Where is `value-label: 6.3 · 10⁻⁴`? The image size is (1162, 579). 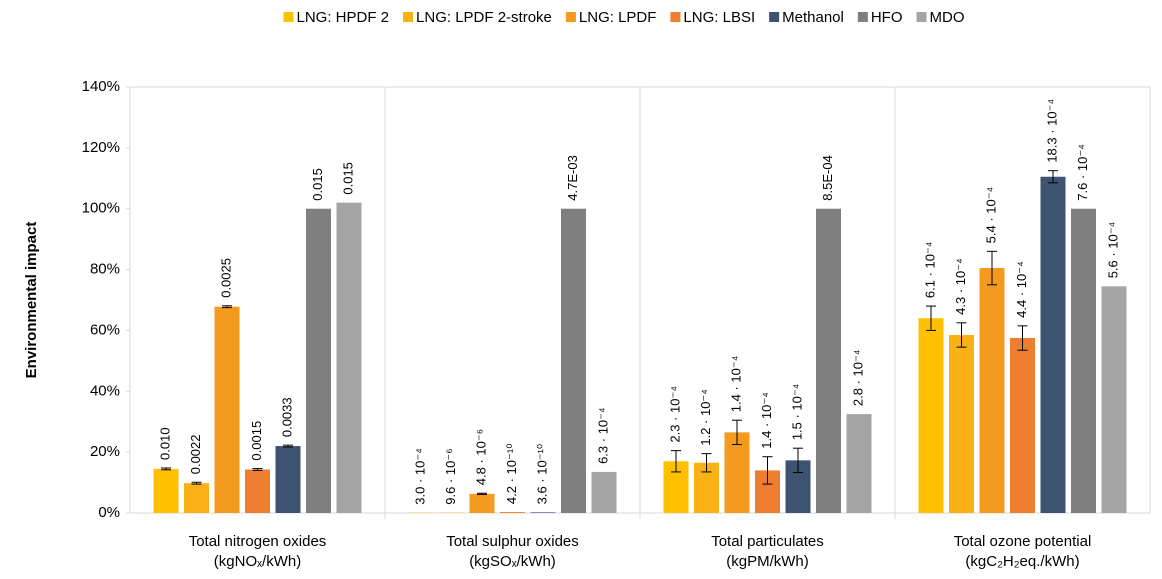 value-label: 6.3 · 10⁻⁴ is located at coordinates (602, 435).